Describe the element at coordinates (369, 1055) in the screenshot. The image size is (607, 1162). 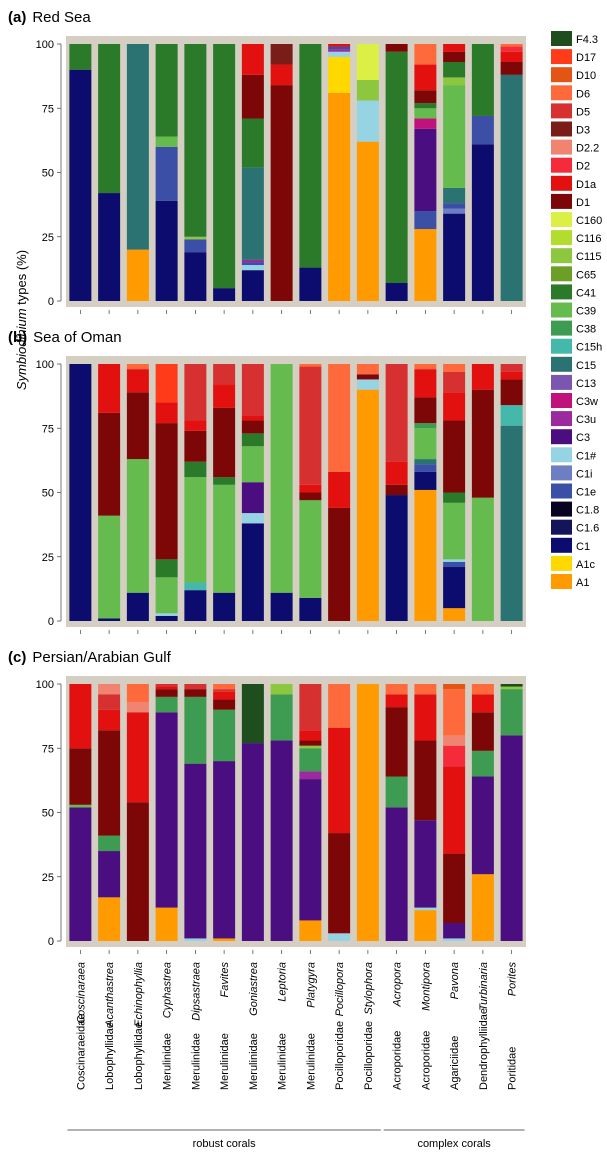
I see `family-label: Pocilloporidae` at that location.